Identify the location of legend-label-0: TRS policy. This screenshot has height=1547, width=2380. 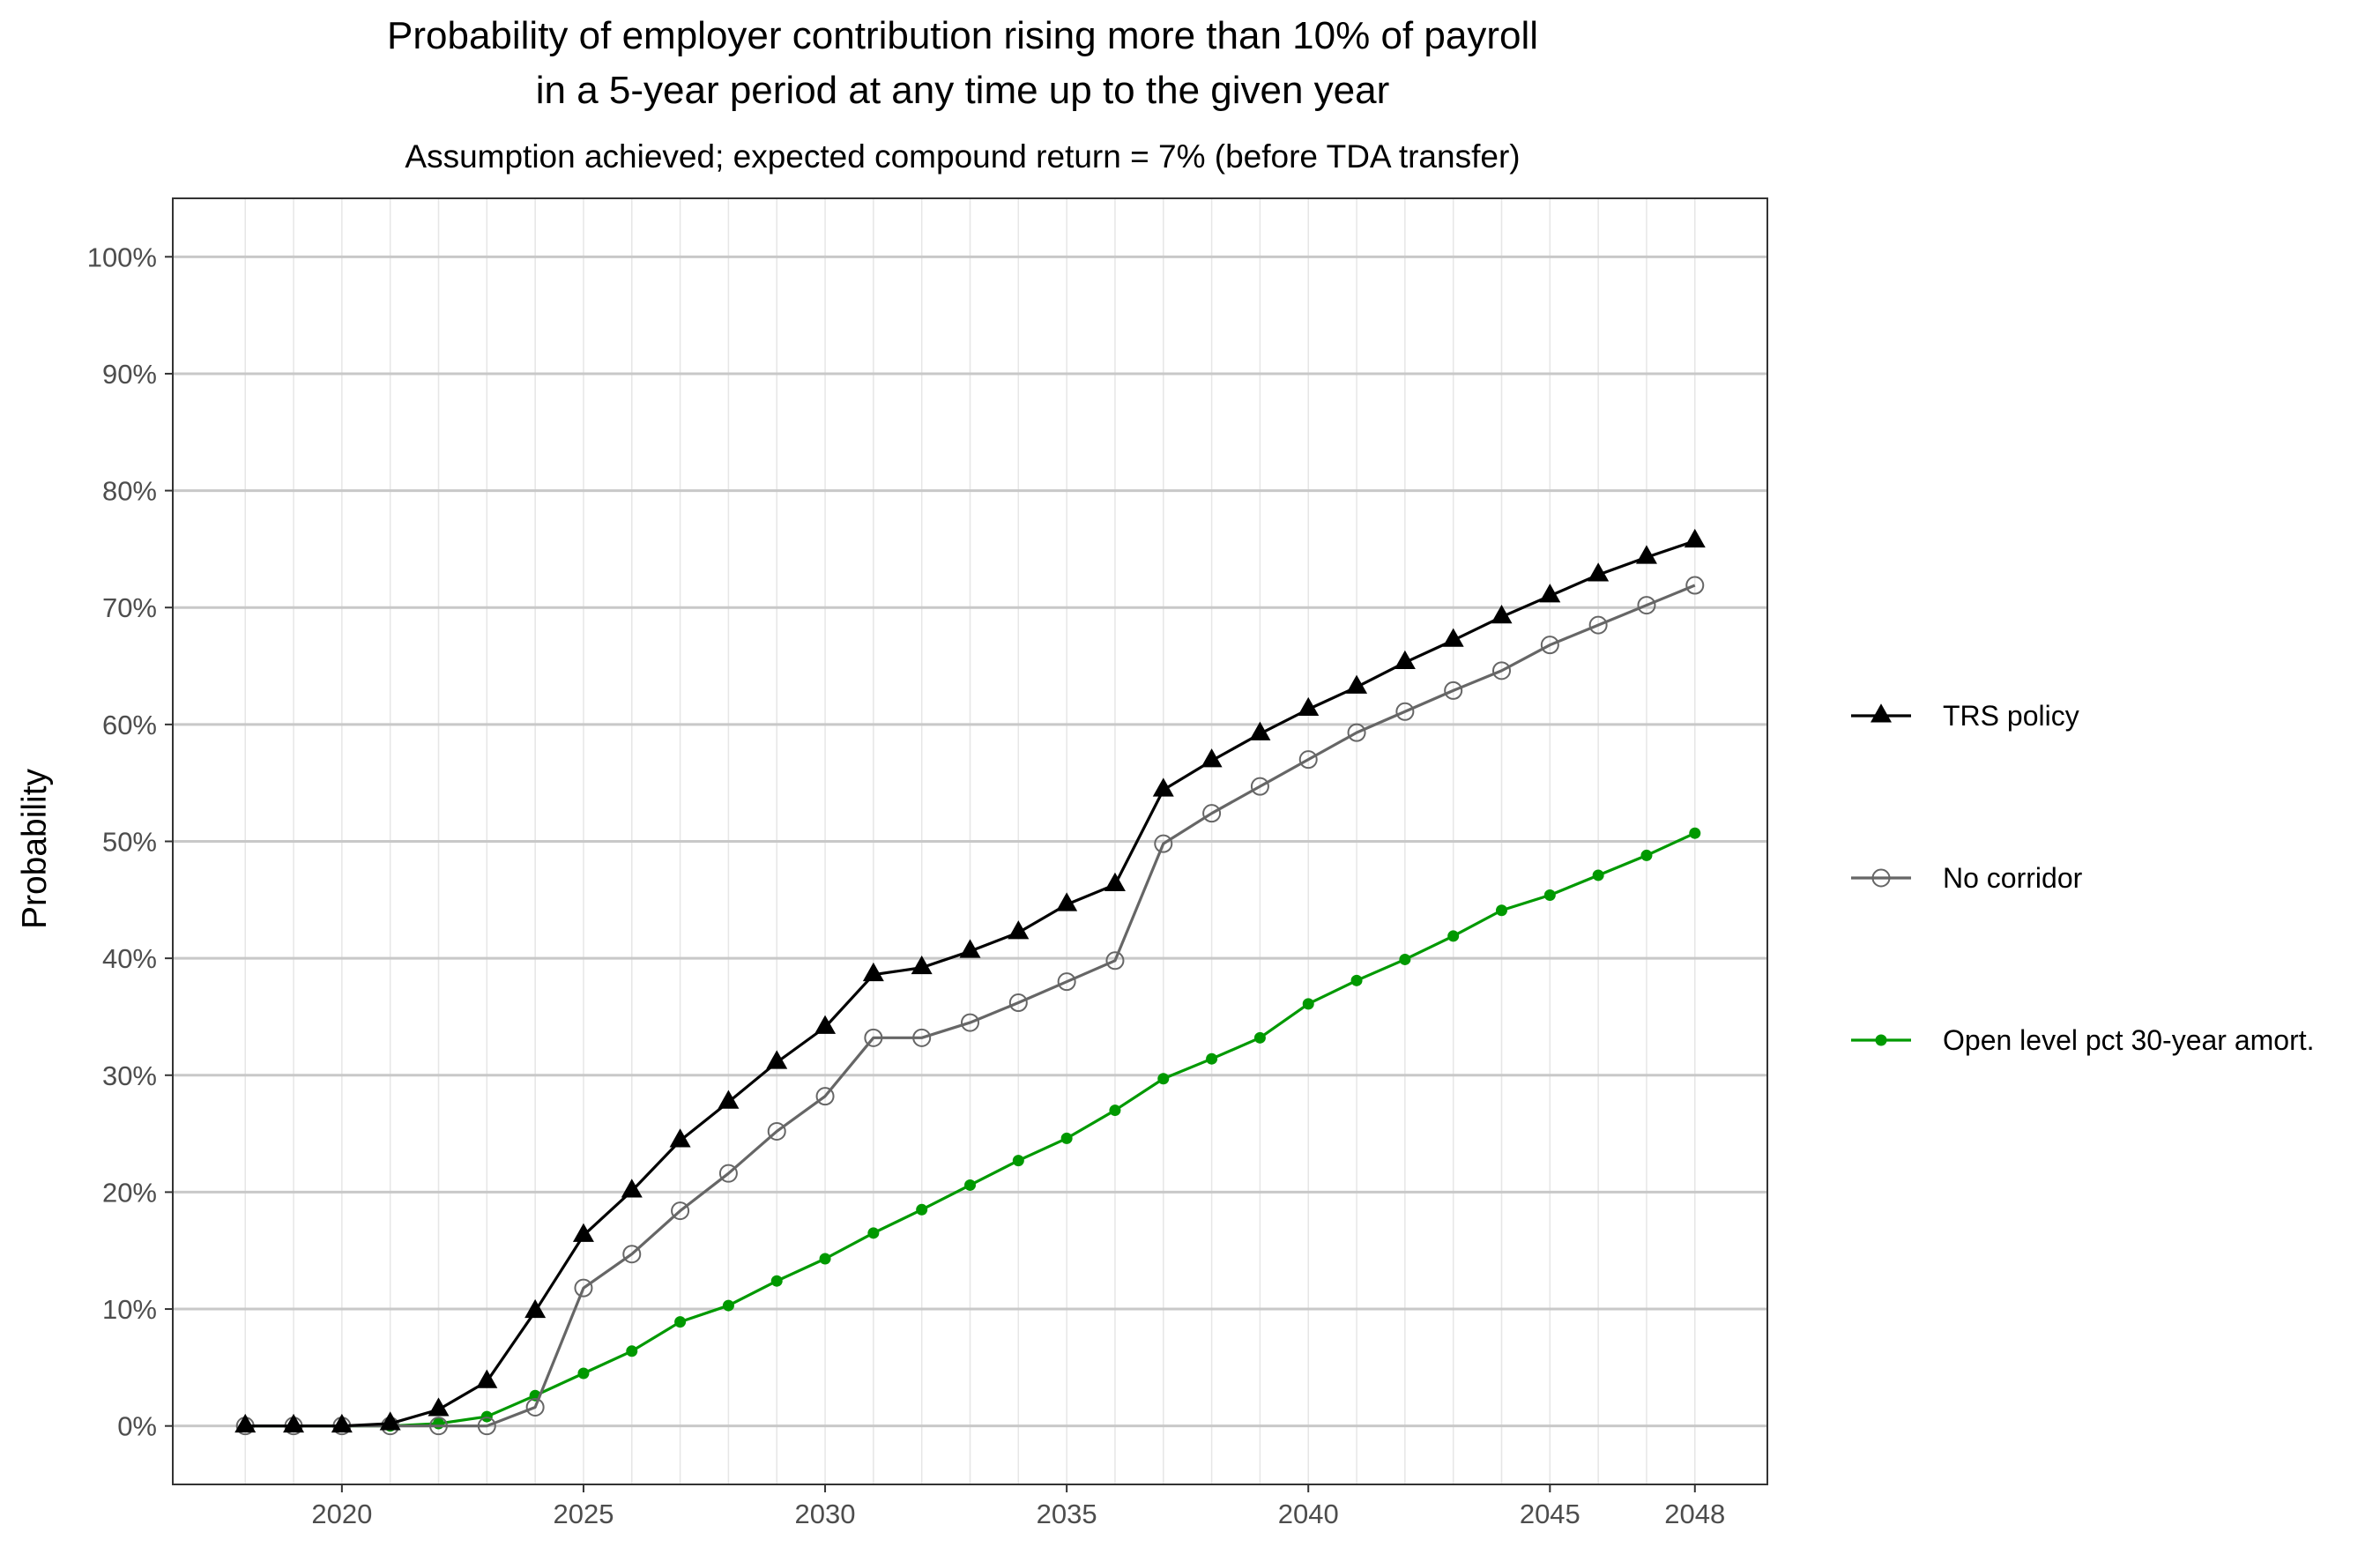
(2011, 716).